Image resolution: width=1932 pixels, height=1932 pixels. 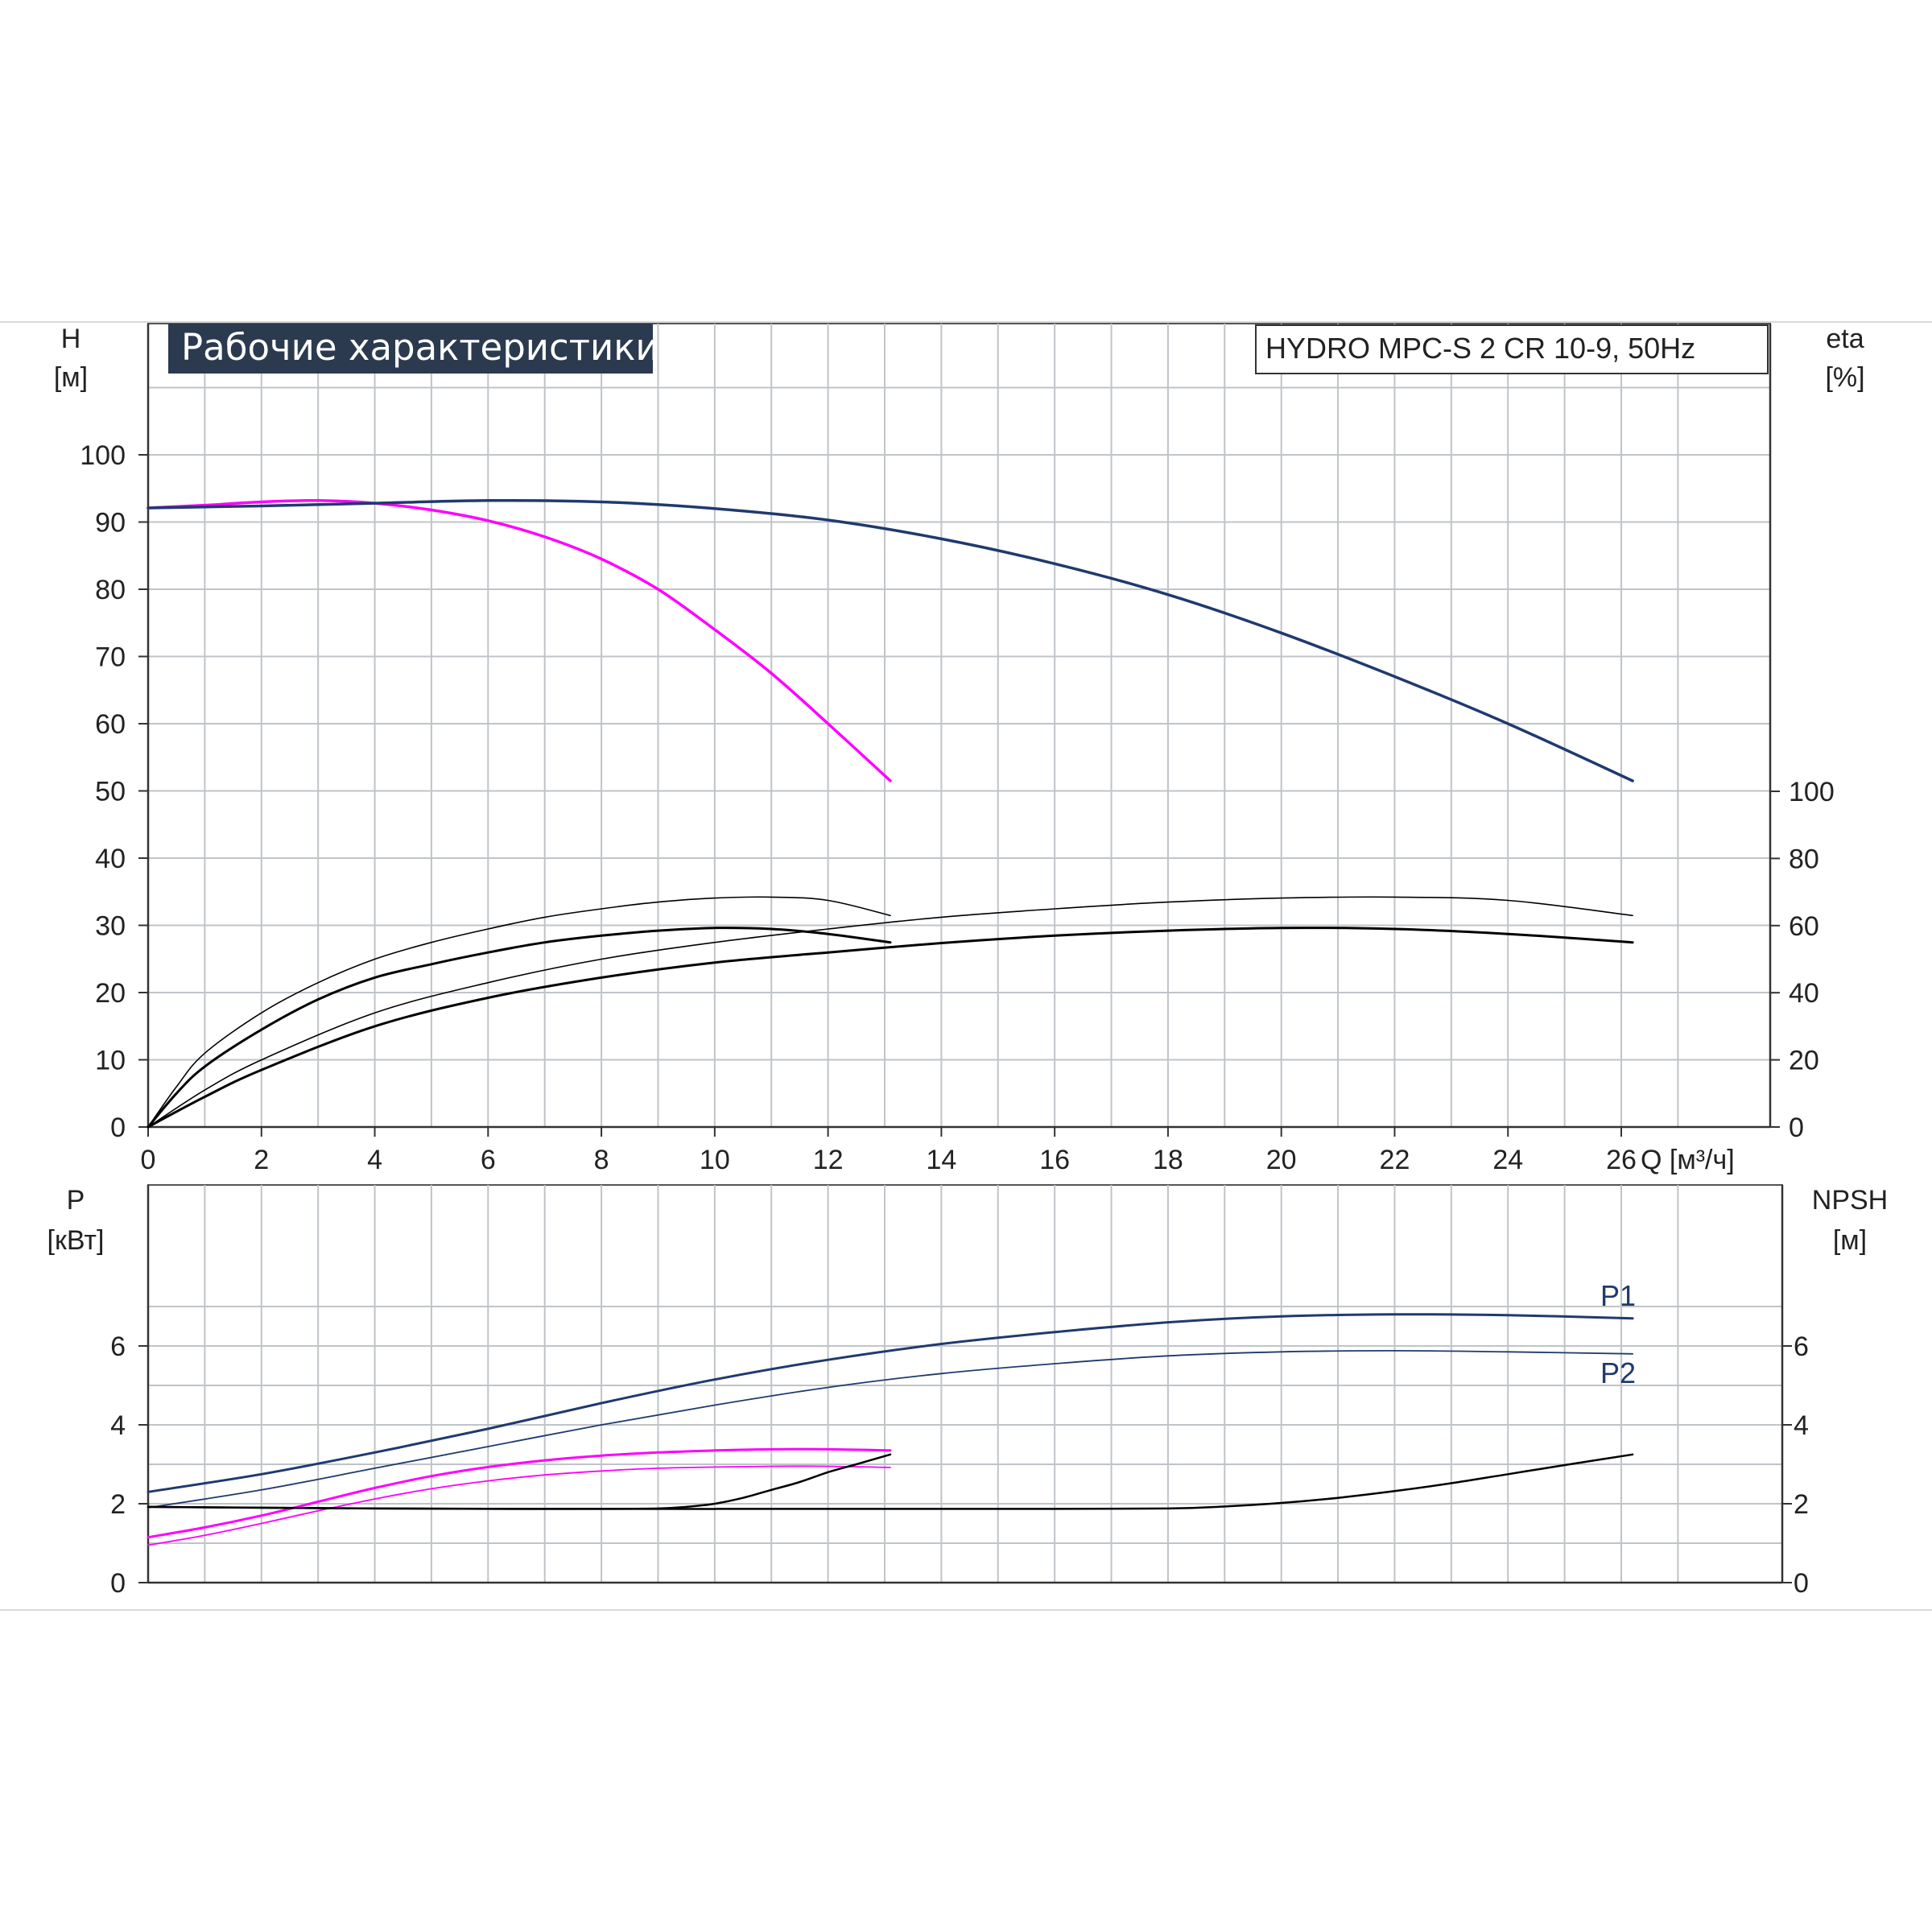 I want to click on chart-title: Рабочие характеристики, so click(x=420, y=347).